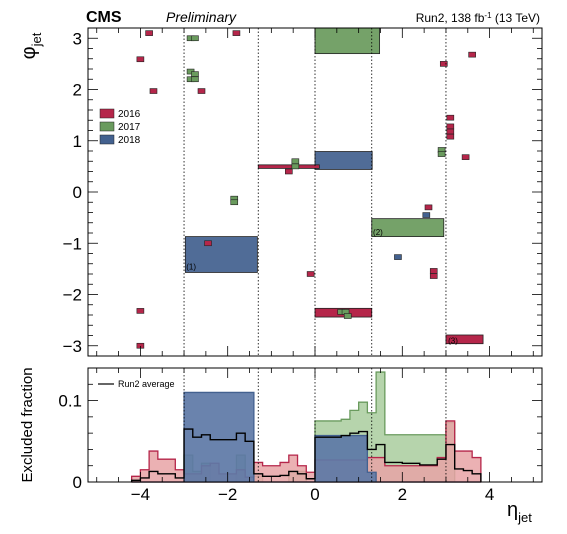 The image size is (567, 534). I want to click on experiment-label: CMS, so click(104, 17).